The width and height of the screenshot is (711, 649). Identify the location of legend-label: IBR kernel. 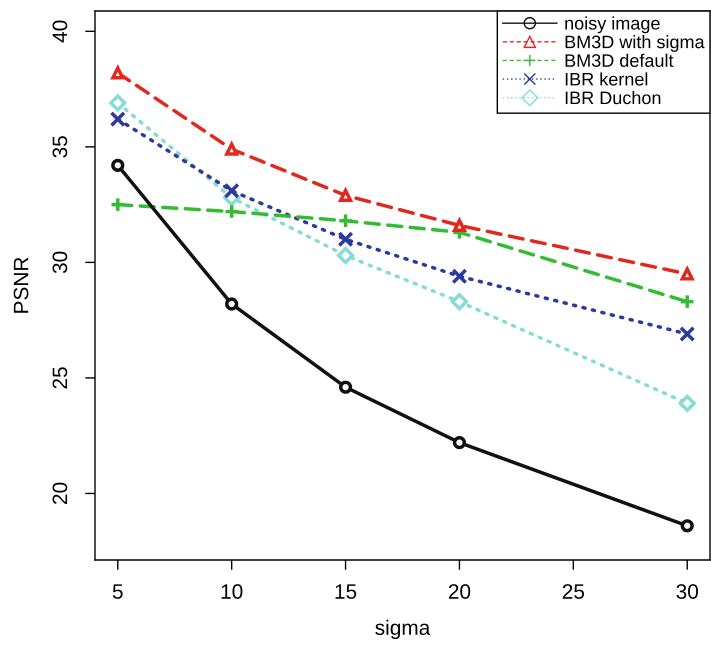
(607, 79).